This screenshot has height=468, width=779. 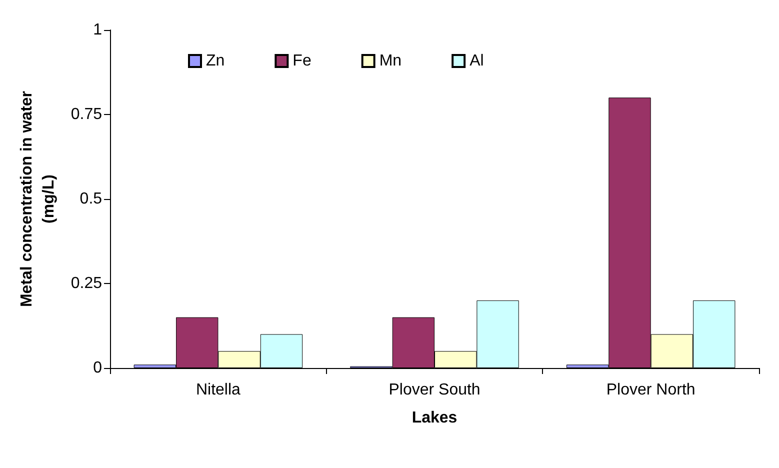 What do you see at coordinates (91, 199) in the screenshot?
I see `y-tick-label: 0.5` at bounding box center [91, 199].